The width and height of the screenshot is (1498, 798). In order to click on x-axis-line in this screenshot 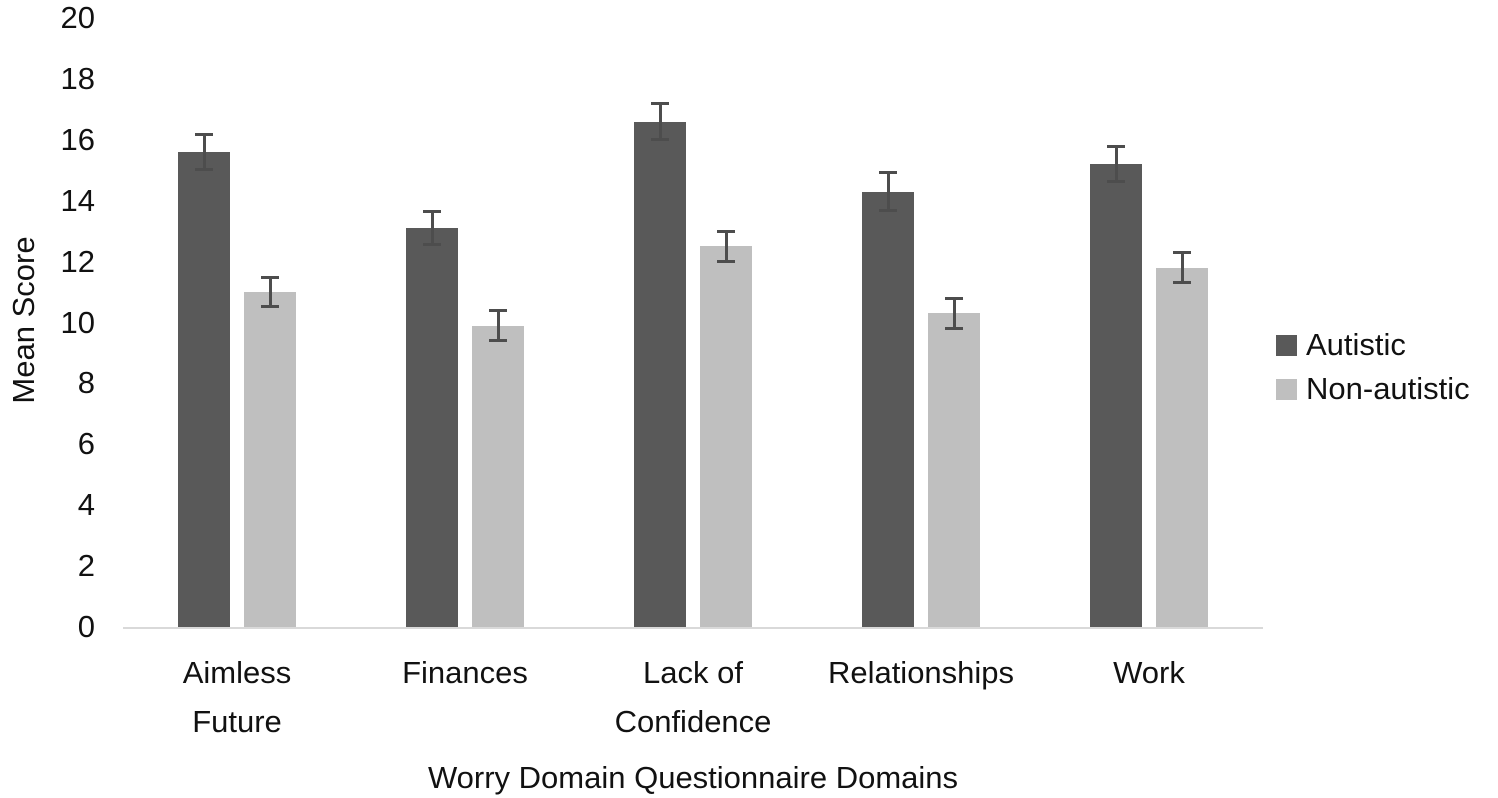, I will do `click(693, 628)`.